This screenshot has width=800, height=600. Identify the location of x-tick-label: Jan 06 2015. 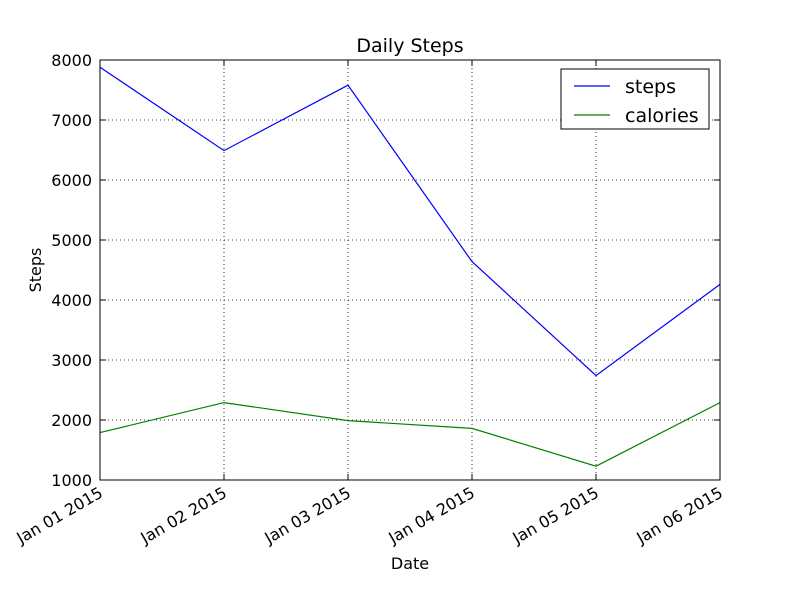
(679, 515).